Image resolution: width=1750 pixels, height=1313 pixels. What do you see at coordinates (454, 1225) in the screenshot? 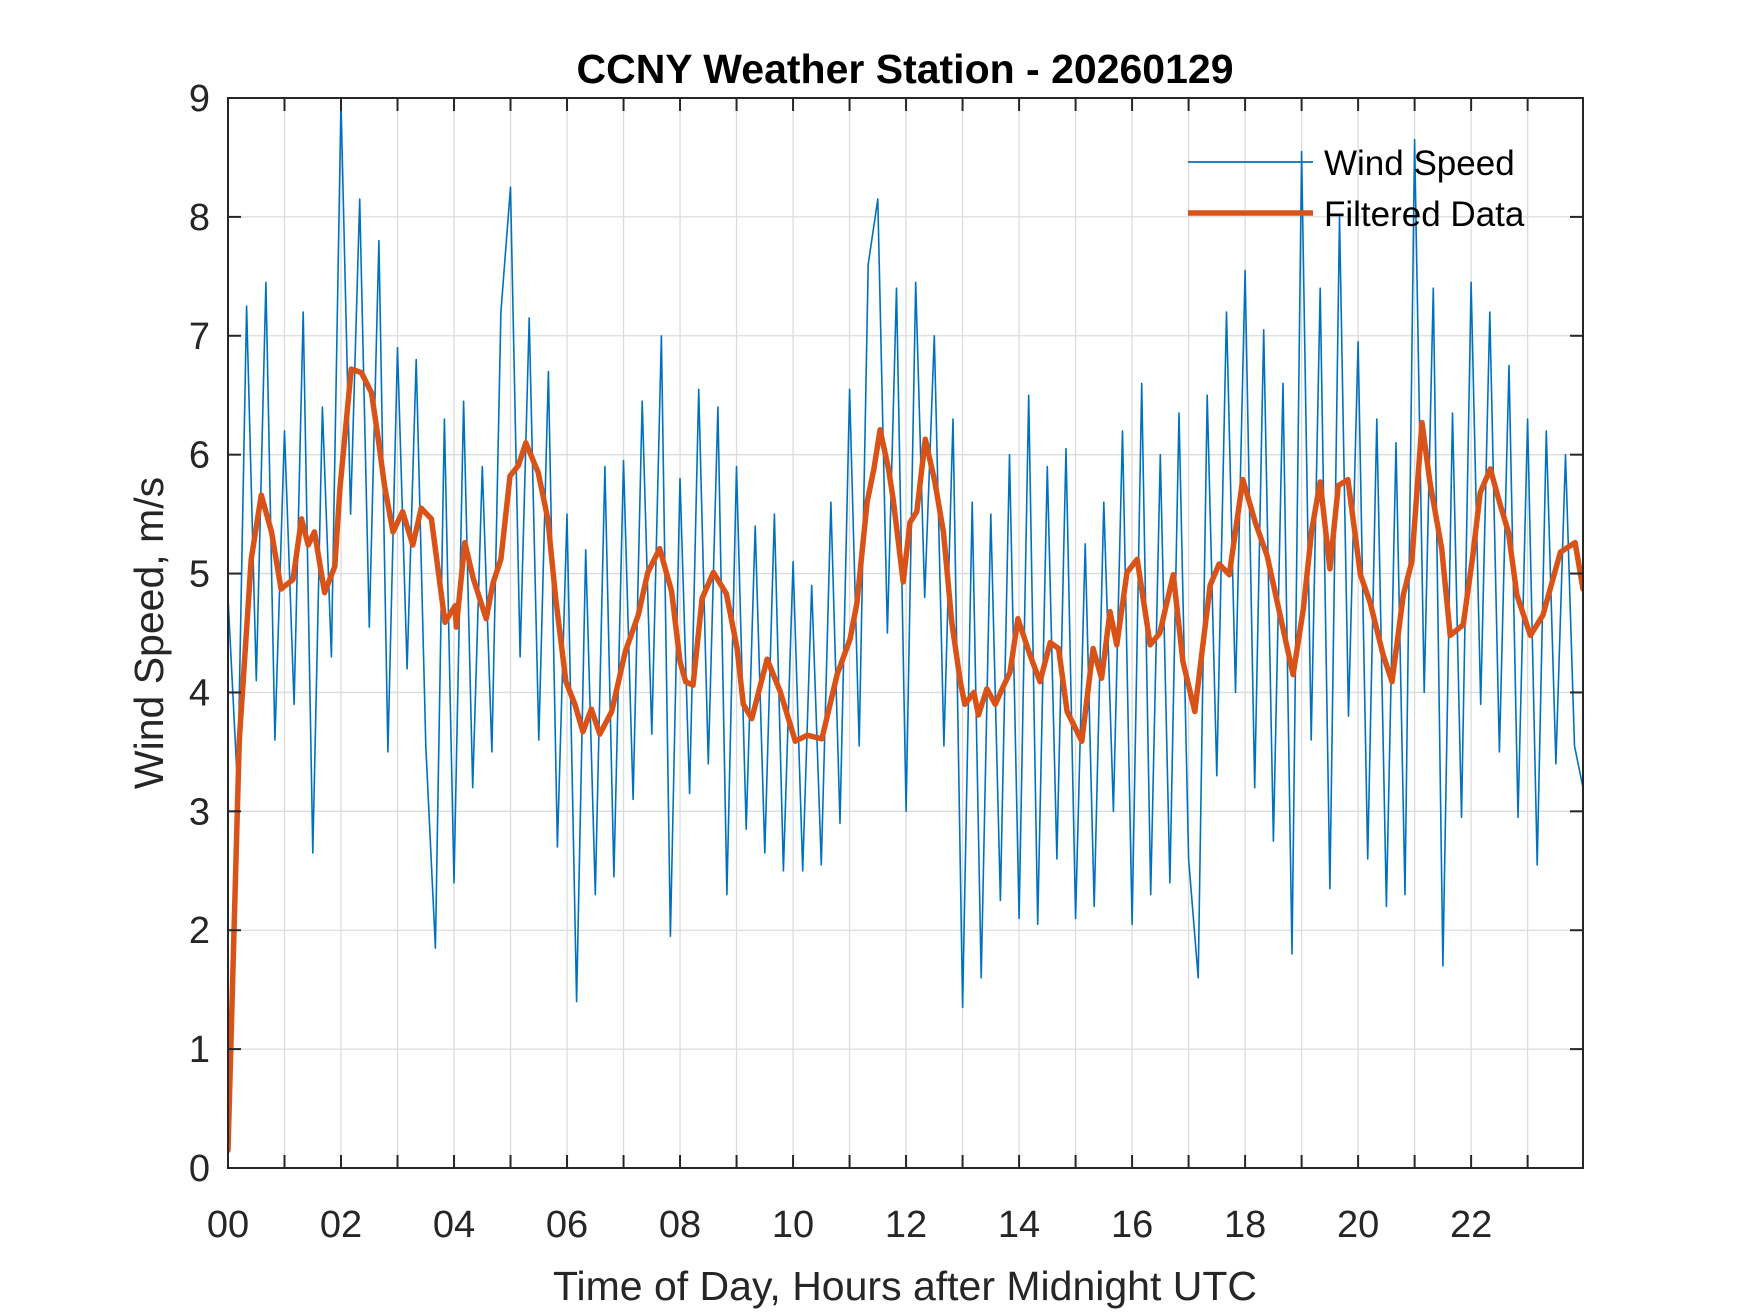
I see `x-tick-label: 04` at bounding box center [454, 1225].